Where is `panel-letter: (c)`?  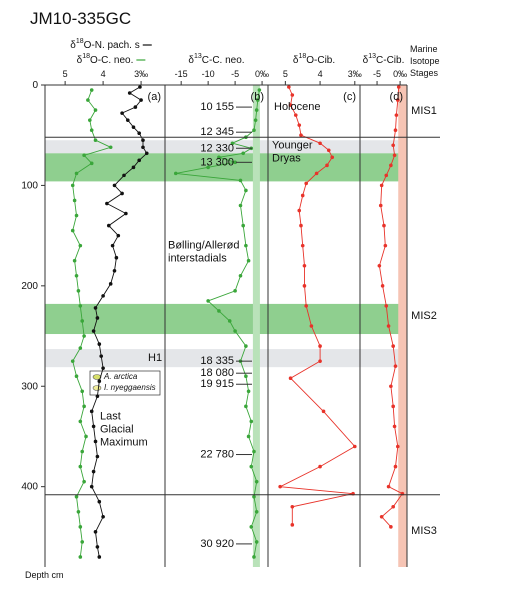 panel-letter: (c) is located at coordinates (349, 97).